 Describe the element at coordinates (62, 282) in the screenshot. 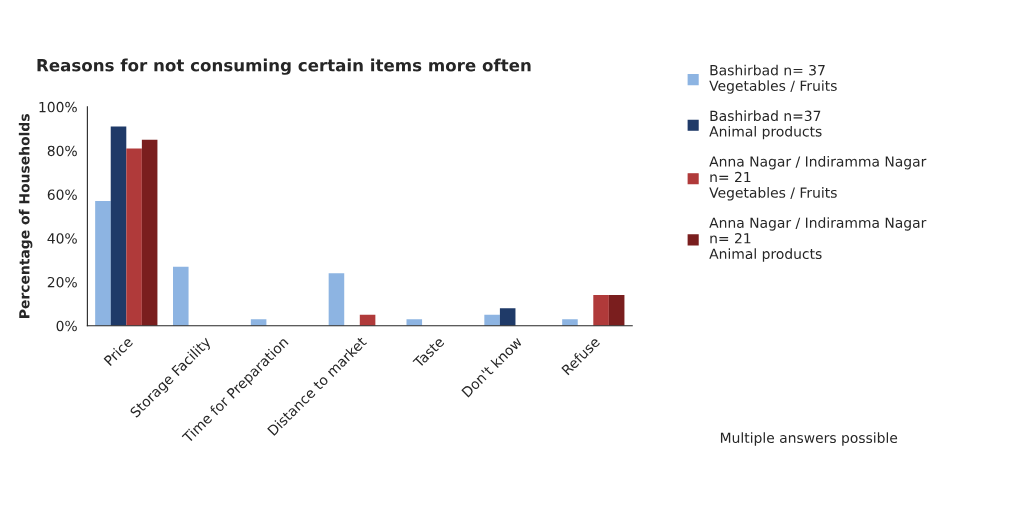

I see `y-tick-label: 20%` at that location.